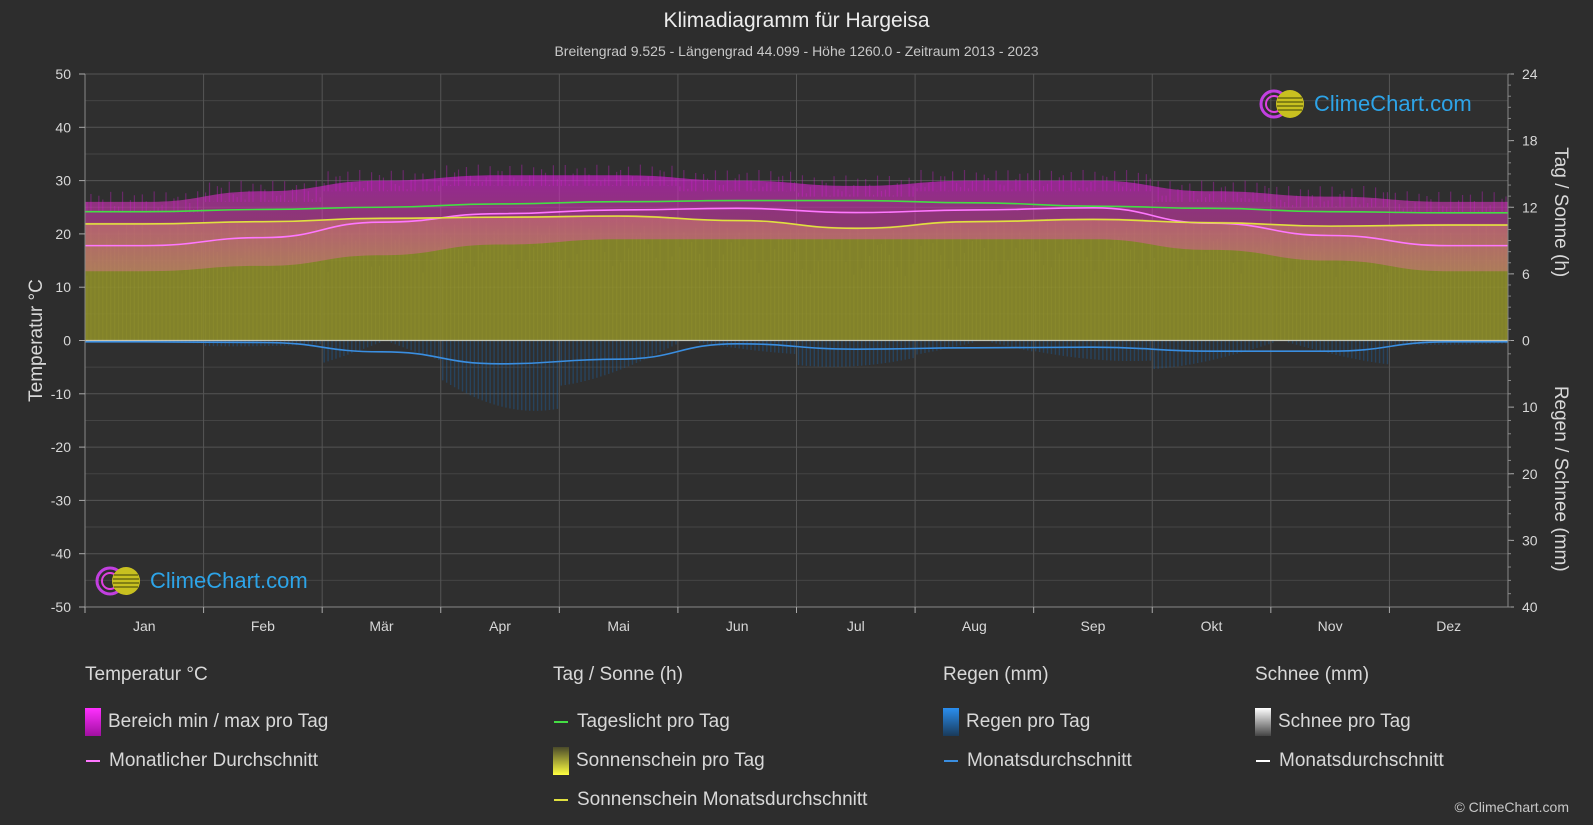 The image size is (1593, 825). What do you see at coordinates (63, 287) in the screenshot?
I see `left-tick-label: 10` at bounding box center [63, 287].